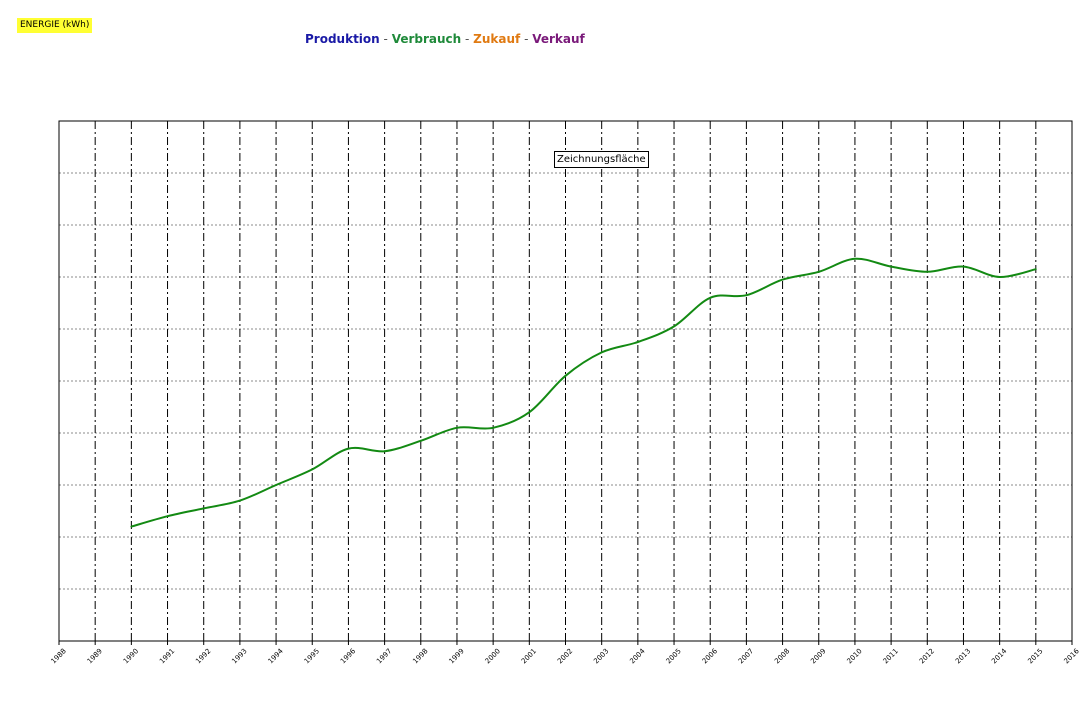 The image size is (1085, 701). What do you see at coordinates (55, 25) in the screenshot?
I see `unit-label: ENERGIE (kWh)` at bounding box center [55, 25].